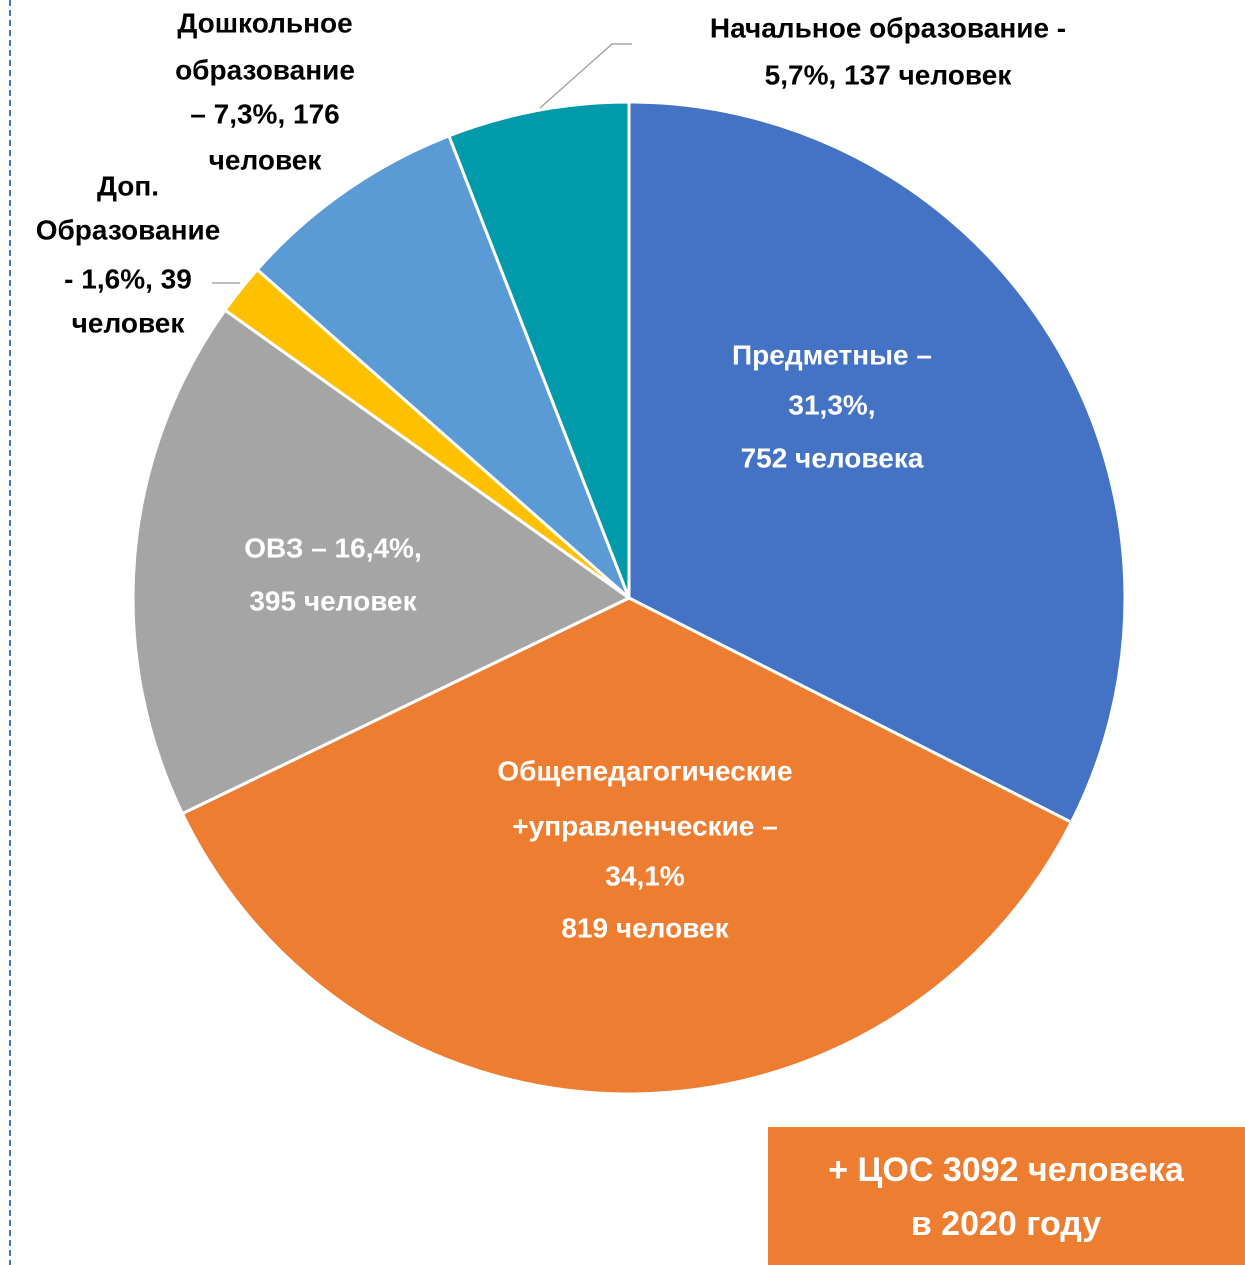 This screenshot has width=1245, height=1265. I want to click on slice-label: - 1,6%, 39, so click(128, 278).